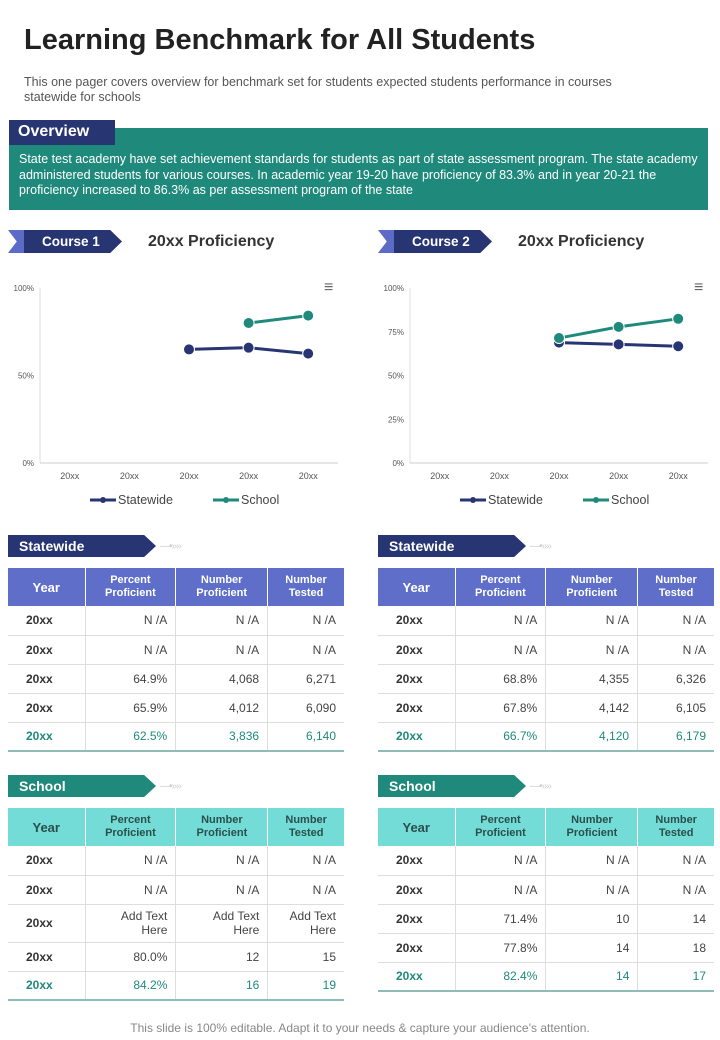  I want to click on table-row: 20xx 82.4% 14 17, so click(546, 977).